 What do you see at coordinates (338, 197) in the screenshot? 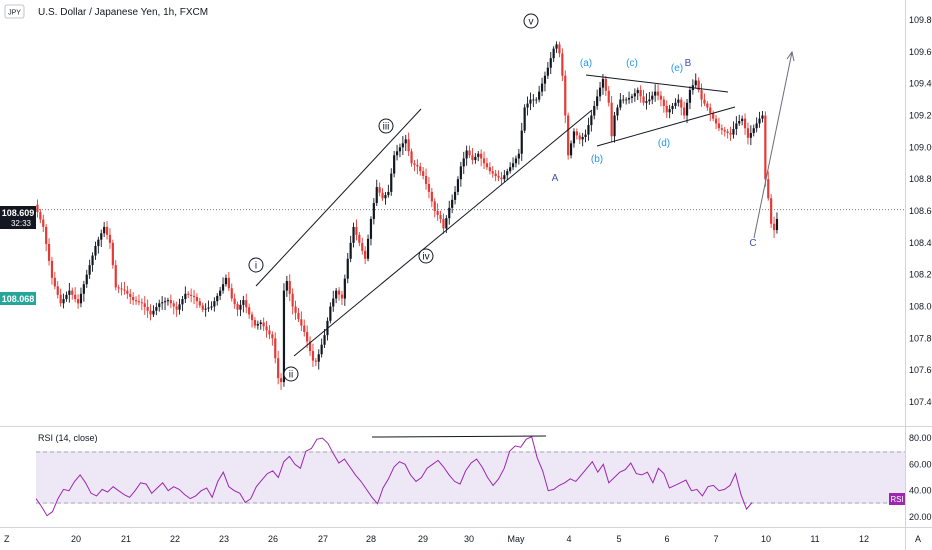
I see `channel-upper-line` at bounding box center [338, 197].